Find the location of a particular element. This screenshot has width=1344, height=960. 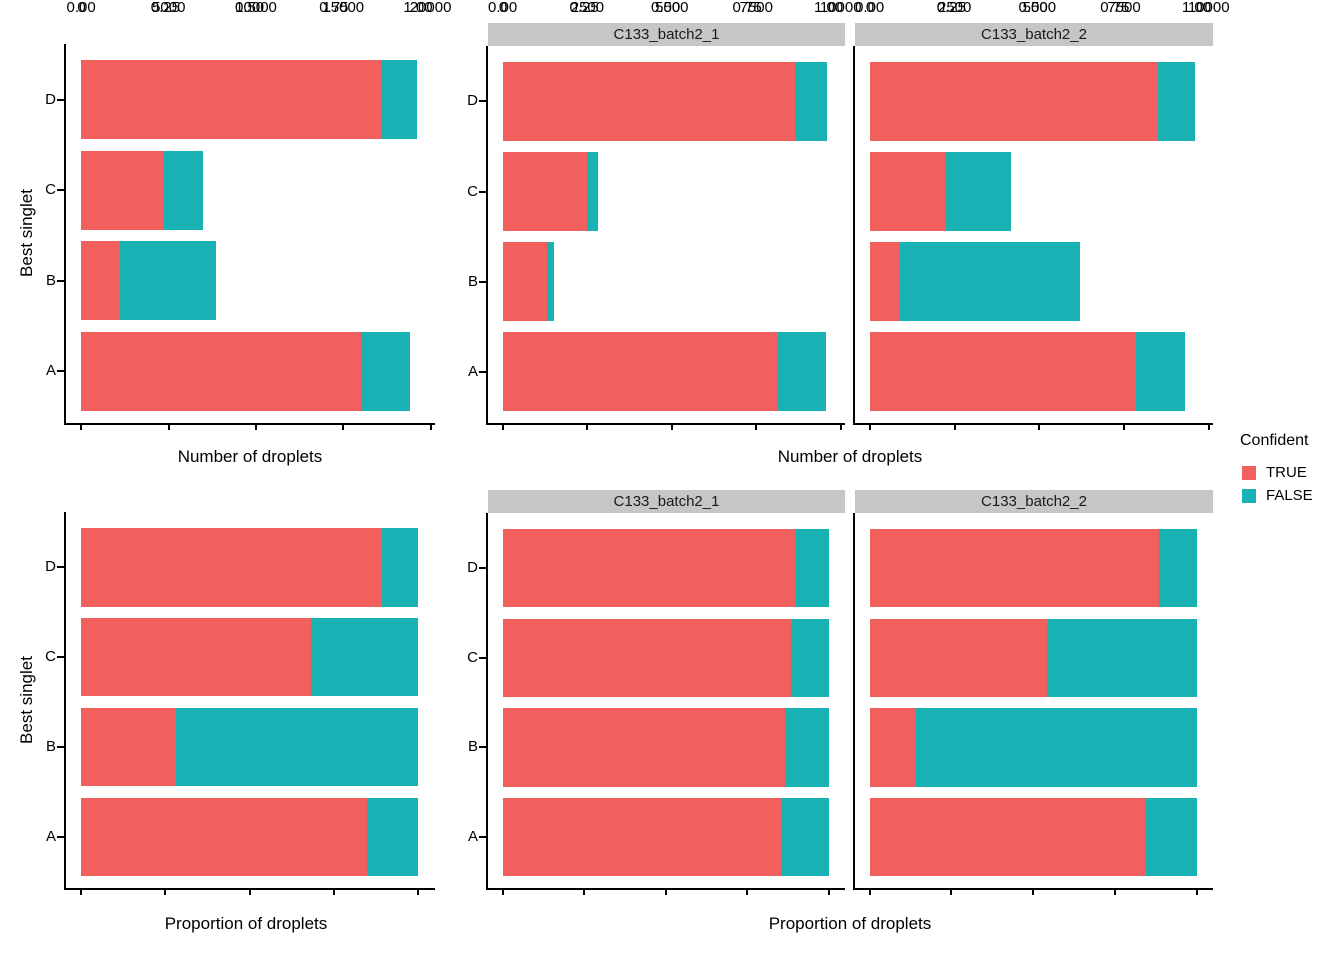

x-tick-label: 0.25 is located at coordinates (951, 8).